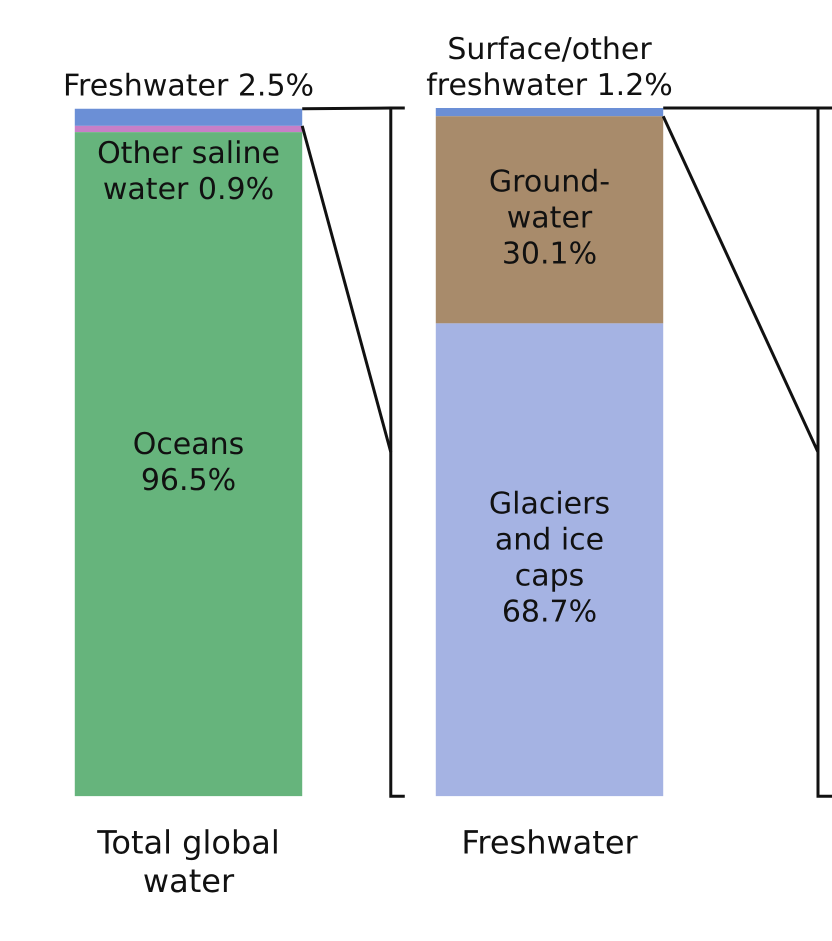 This screenshot has height=941, width=832. Describe the element at coordinates (188, 480) in the screenshot. I see `data-label: 96.5%` at that location.